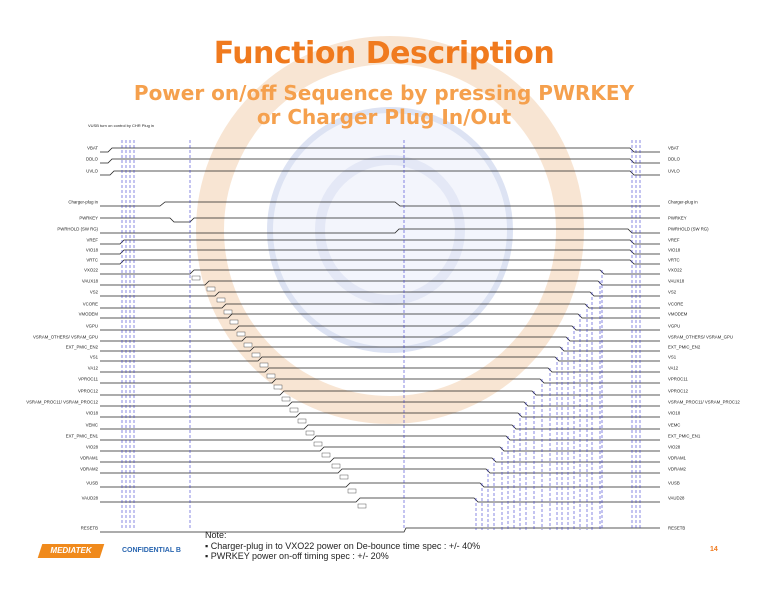 This screenshot has height=594, width=768. What do you see at coordinates (92, 260) in the screenshot?
I see `left-signal-label: VRTC` at bounding box center [92, 260].